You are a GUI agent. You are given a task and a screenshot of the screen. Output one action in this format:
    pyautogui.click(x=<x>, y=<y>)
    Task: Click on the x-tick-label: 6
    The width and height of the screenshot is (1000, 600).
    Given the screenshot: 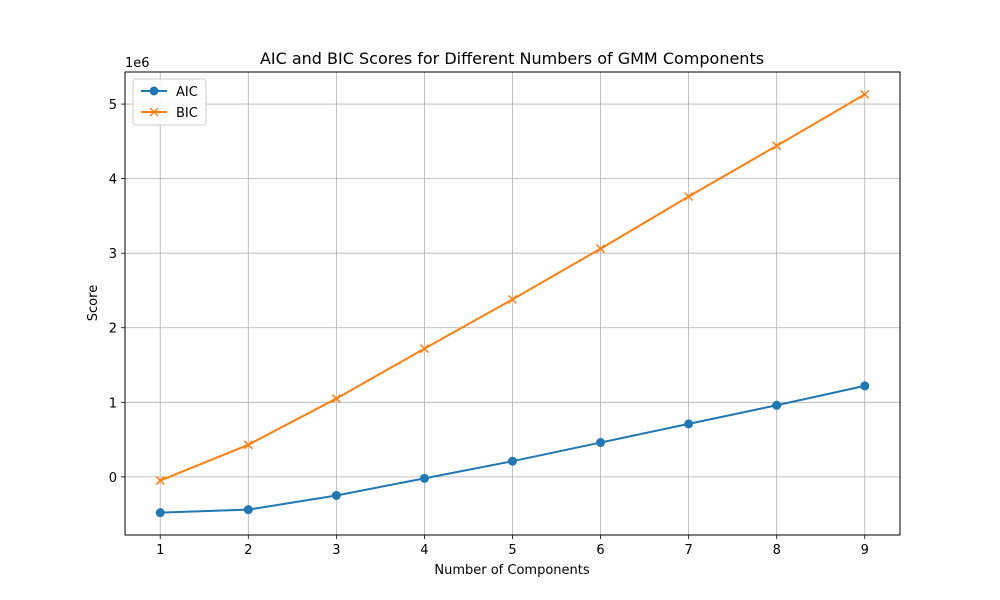 What is the action you would take?
    pyautogui.click(x=600, y=550)
    